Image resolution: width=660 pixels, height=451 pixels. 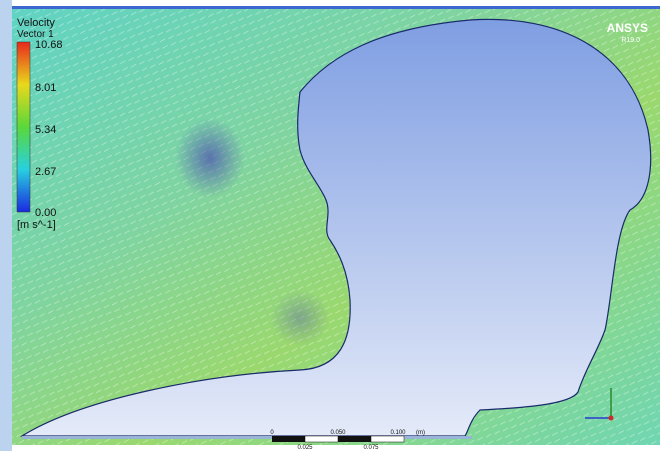 I want to click on triad-origin, so click(x=611, y=418).